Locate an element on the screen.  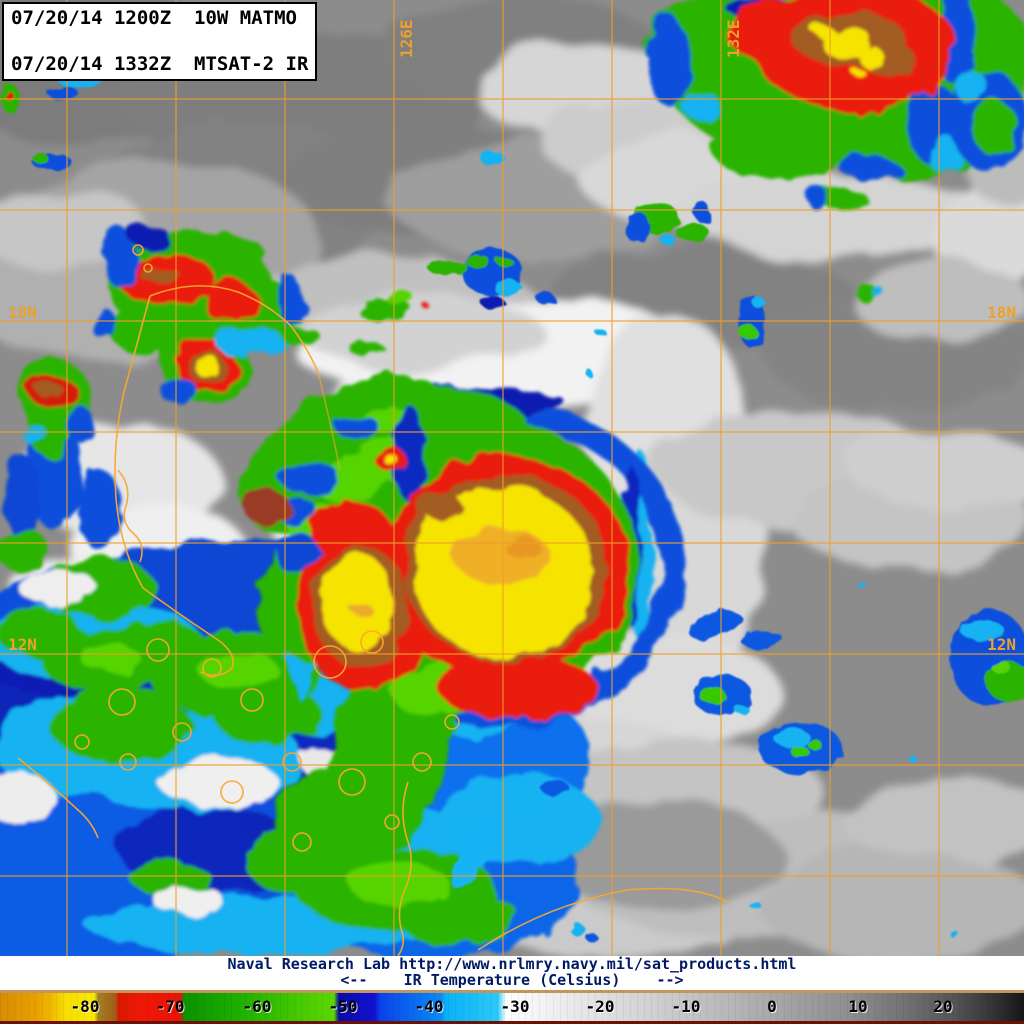
northwest-cells is located at coordinates (226, 335).